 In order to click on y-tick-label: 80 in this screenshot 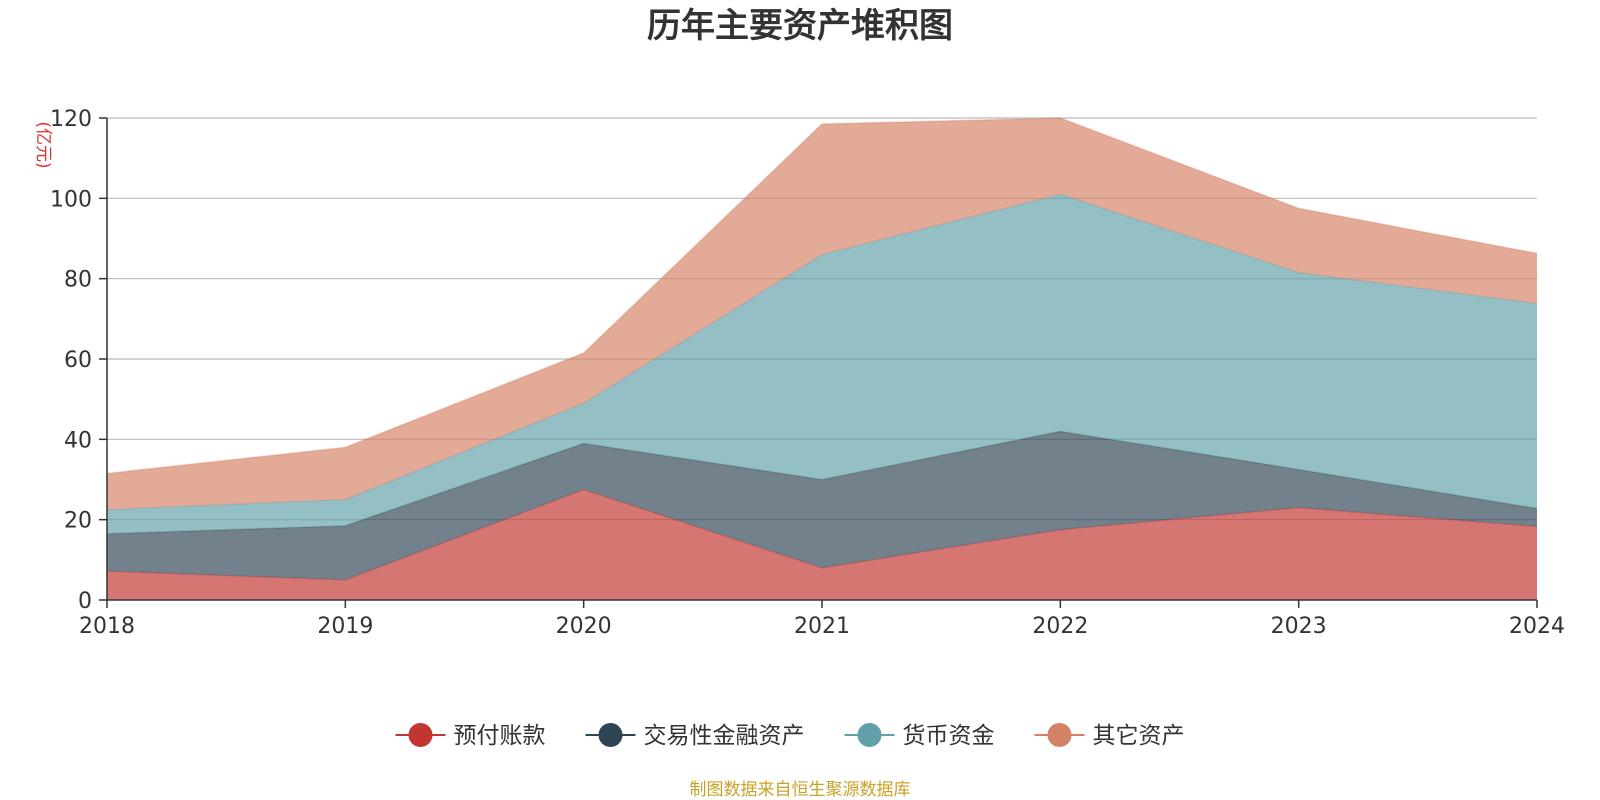, I will do `click(78, 280)`.